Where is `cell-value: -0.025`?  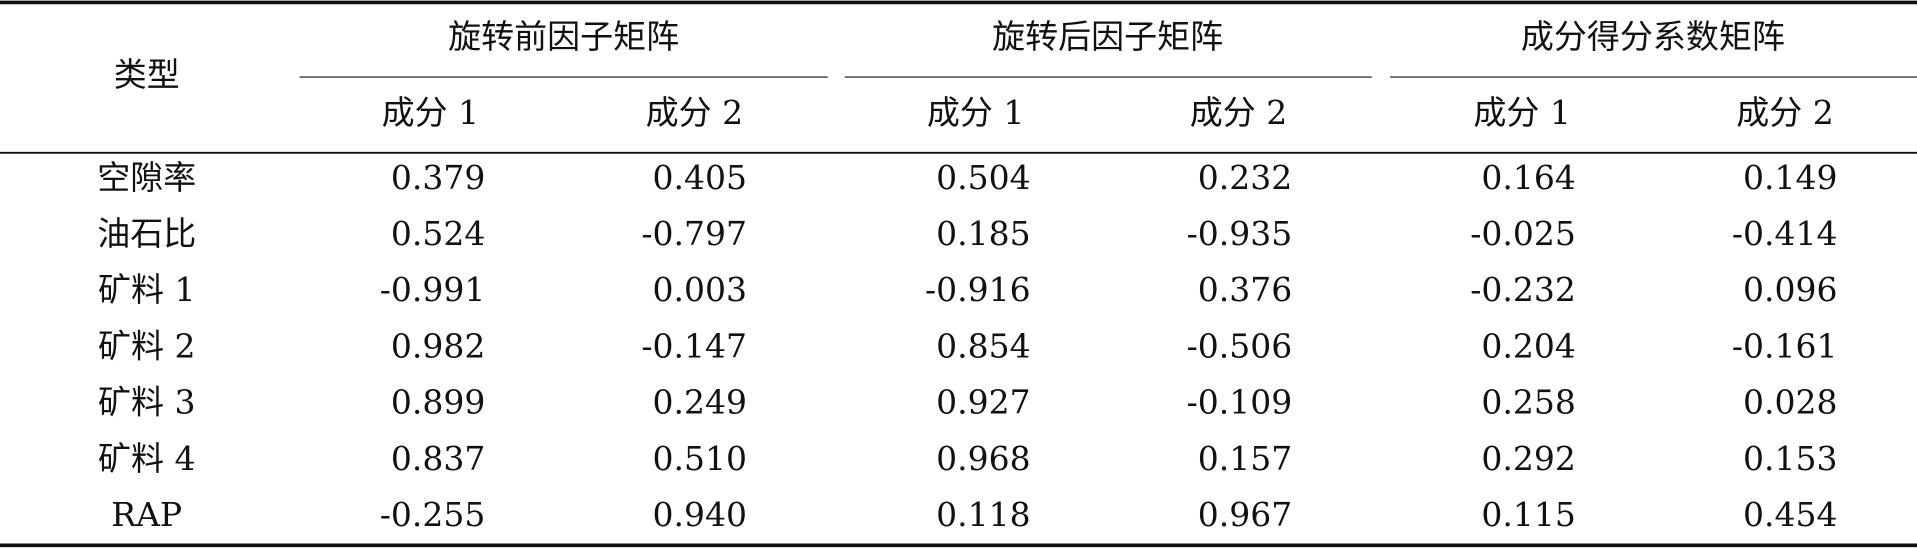 cell-value: -0.025 is located at coordinates (1523, 233).